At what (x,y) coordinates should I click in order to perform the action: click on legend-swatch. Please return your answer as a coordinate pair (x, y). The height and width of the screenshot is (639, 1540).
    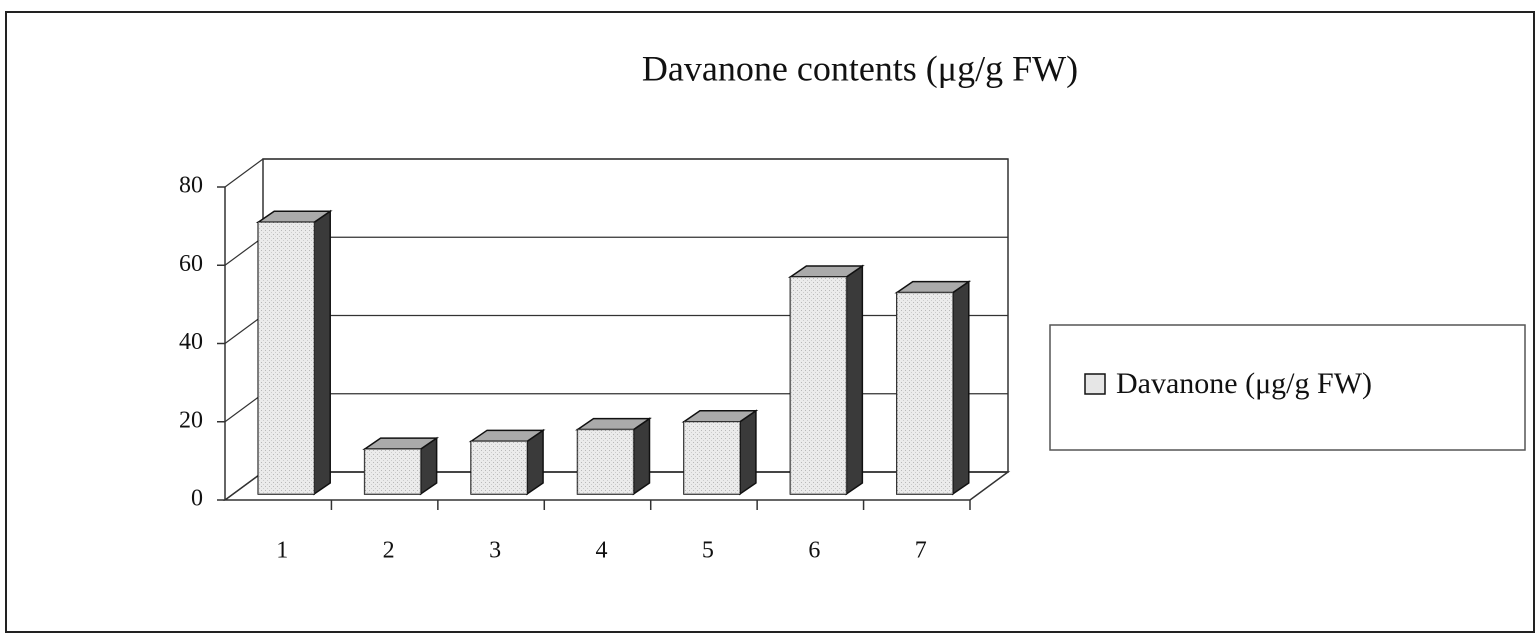
    Looking at the image, I should click on (1095, 384).